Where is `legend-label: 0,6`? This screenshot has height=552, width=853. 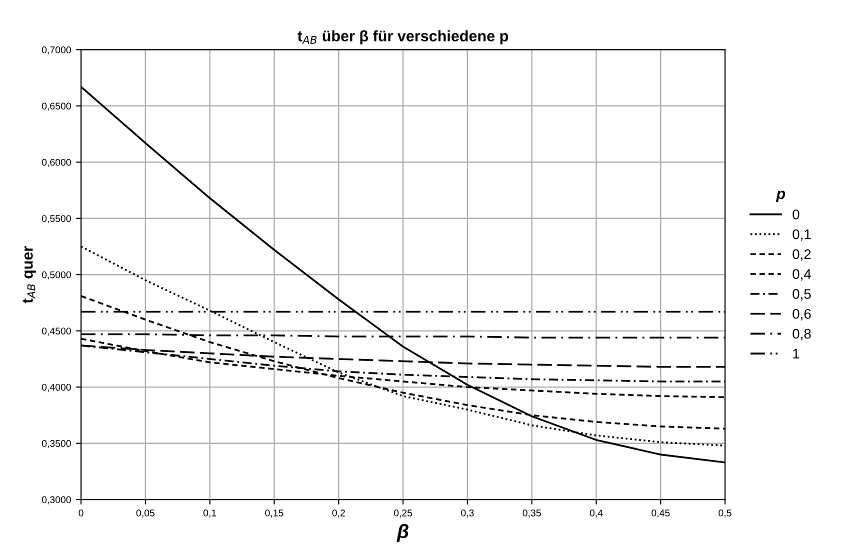 legend-label: 0,6 is located at coordinates (801, 314).